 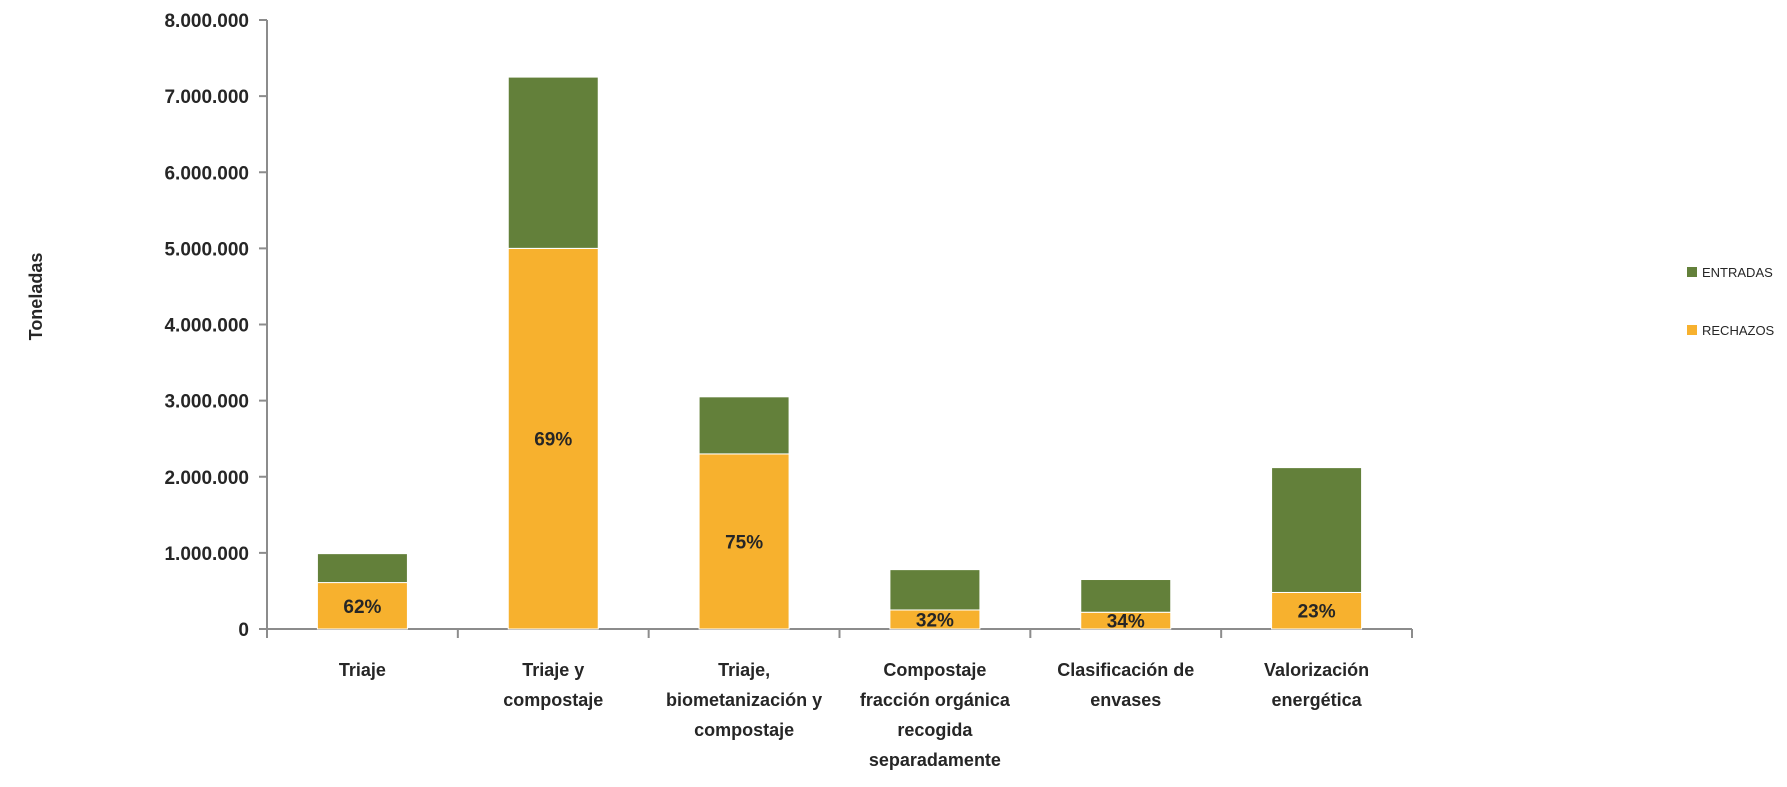 What do you see at coordinates (1125, 670) in the screenshot?
I see `x-category-label: Clasificación de` at bounding box center [1125, 670].